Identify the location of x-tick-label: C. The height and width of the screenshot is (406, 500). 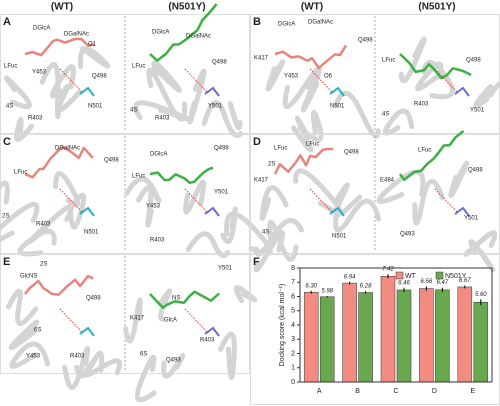
(395, 391).